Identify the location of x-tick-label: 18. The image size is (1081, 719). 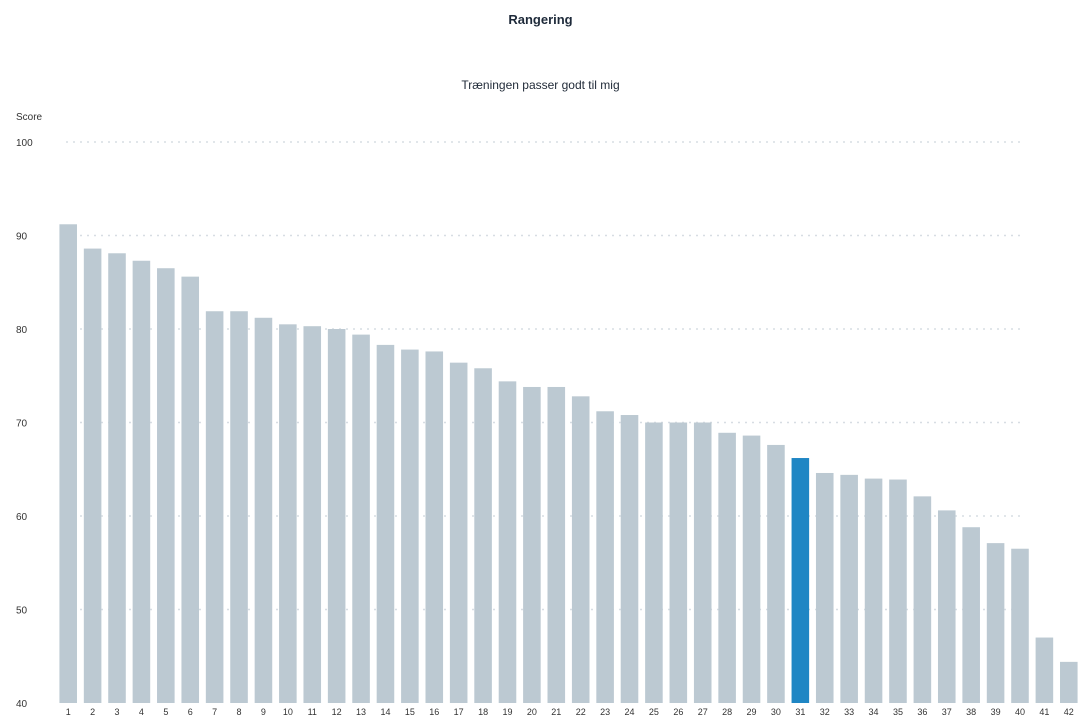
(483, 712).